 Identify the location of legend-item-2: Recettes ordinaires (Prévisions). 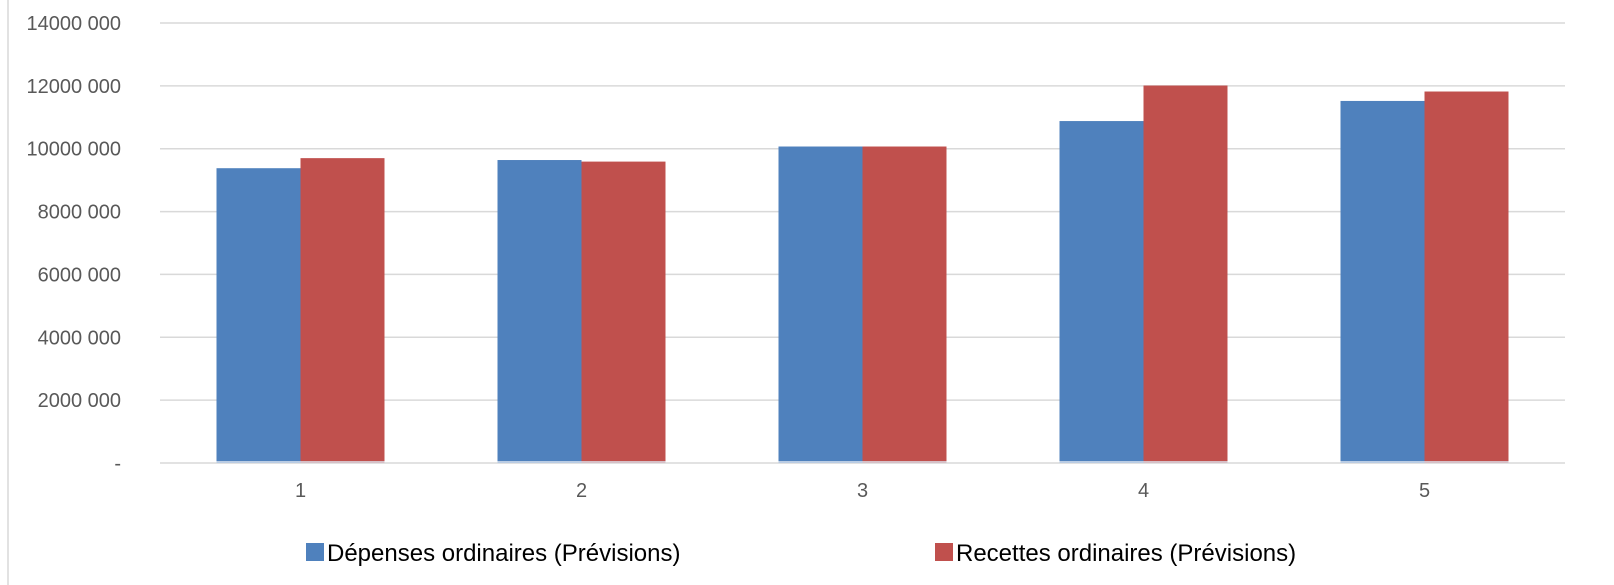
(1115, 553).